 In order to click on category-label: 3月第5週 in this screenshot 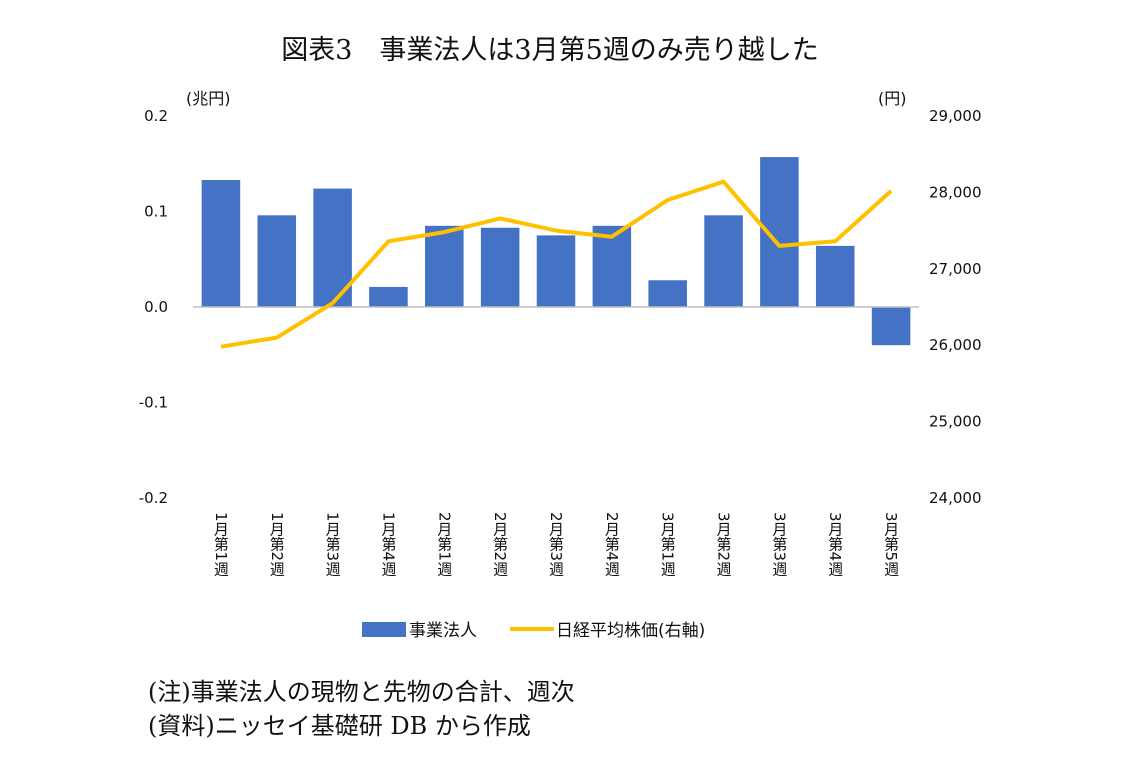, I will do `click(891, 544)`.